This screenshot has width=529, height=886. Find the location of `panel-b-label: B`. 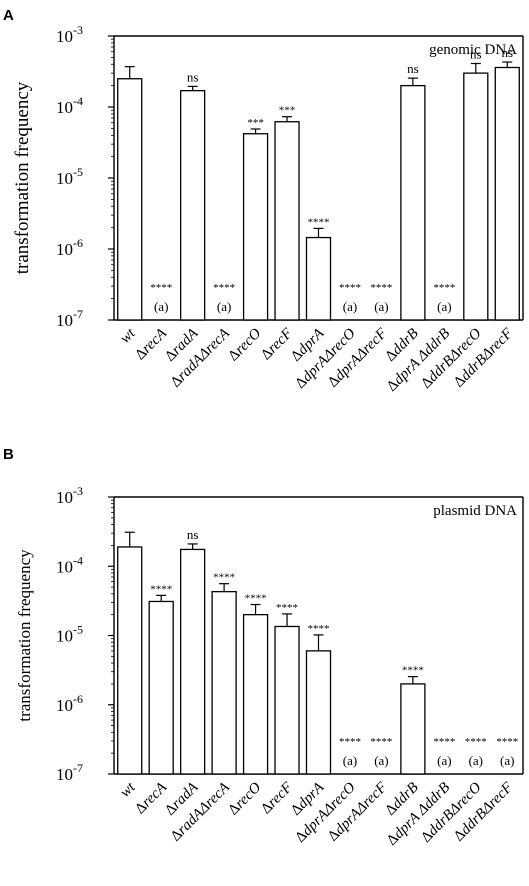

panel-b-label: B is located at coordinates (8, 454).